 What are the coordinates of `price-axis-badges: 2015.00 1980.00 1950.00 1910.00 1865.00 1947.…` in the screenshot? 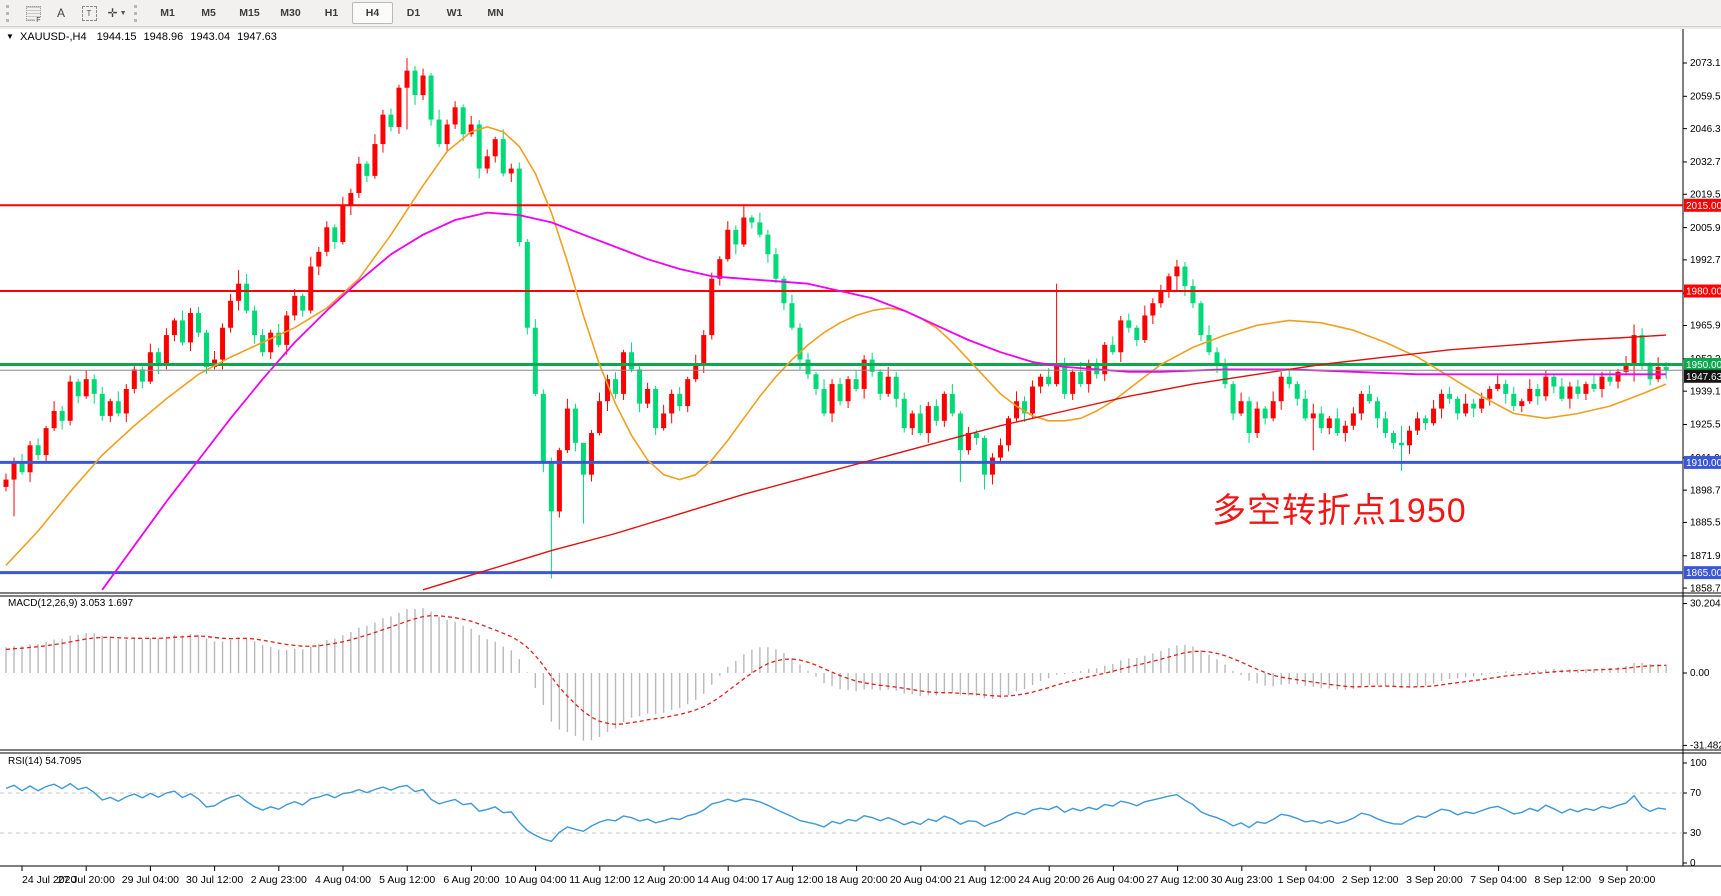 It's located at (1702, 389).